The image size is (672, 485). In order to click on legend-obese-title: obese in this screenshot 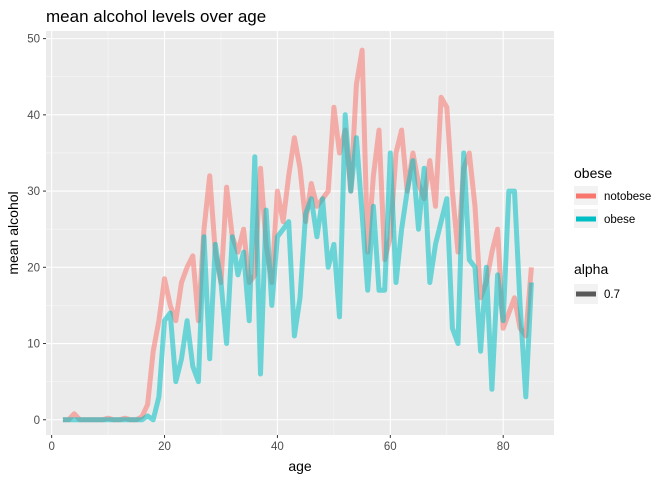, I will do `click(593, 173)`.